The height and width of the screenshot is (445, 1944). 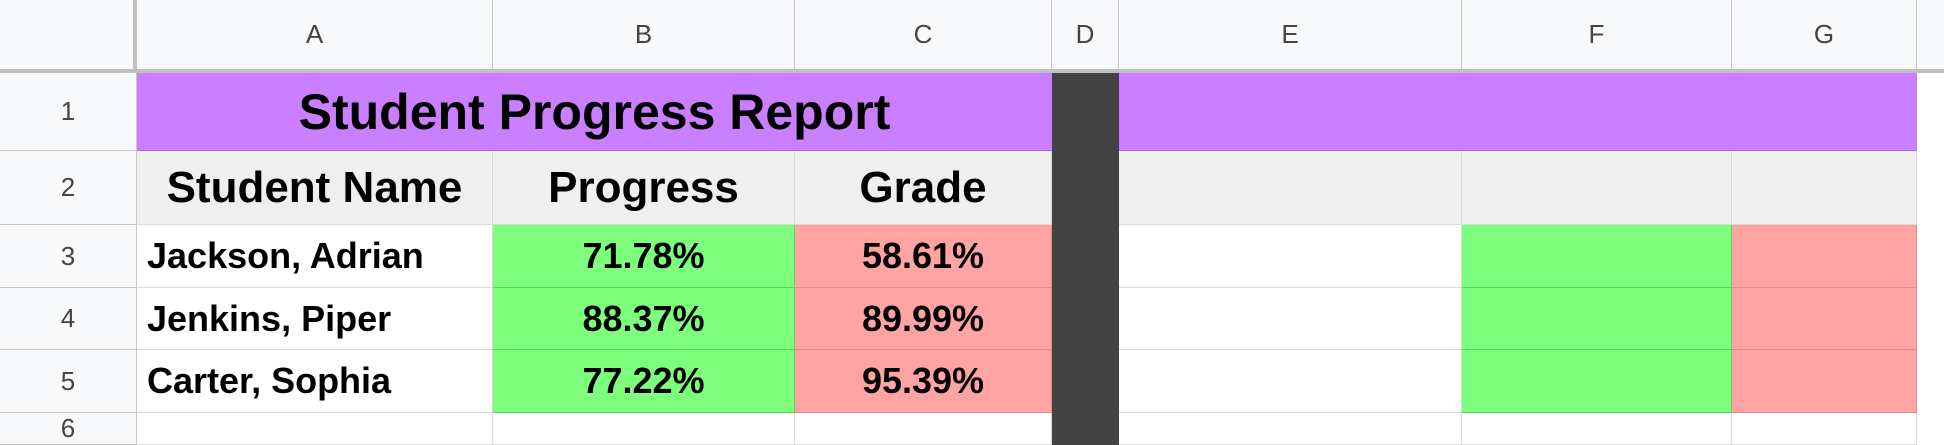 What do you see at coordinates (315, 35) in the screenshot?
I see `column-header-a: A` at bounding box center [315, 35].